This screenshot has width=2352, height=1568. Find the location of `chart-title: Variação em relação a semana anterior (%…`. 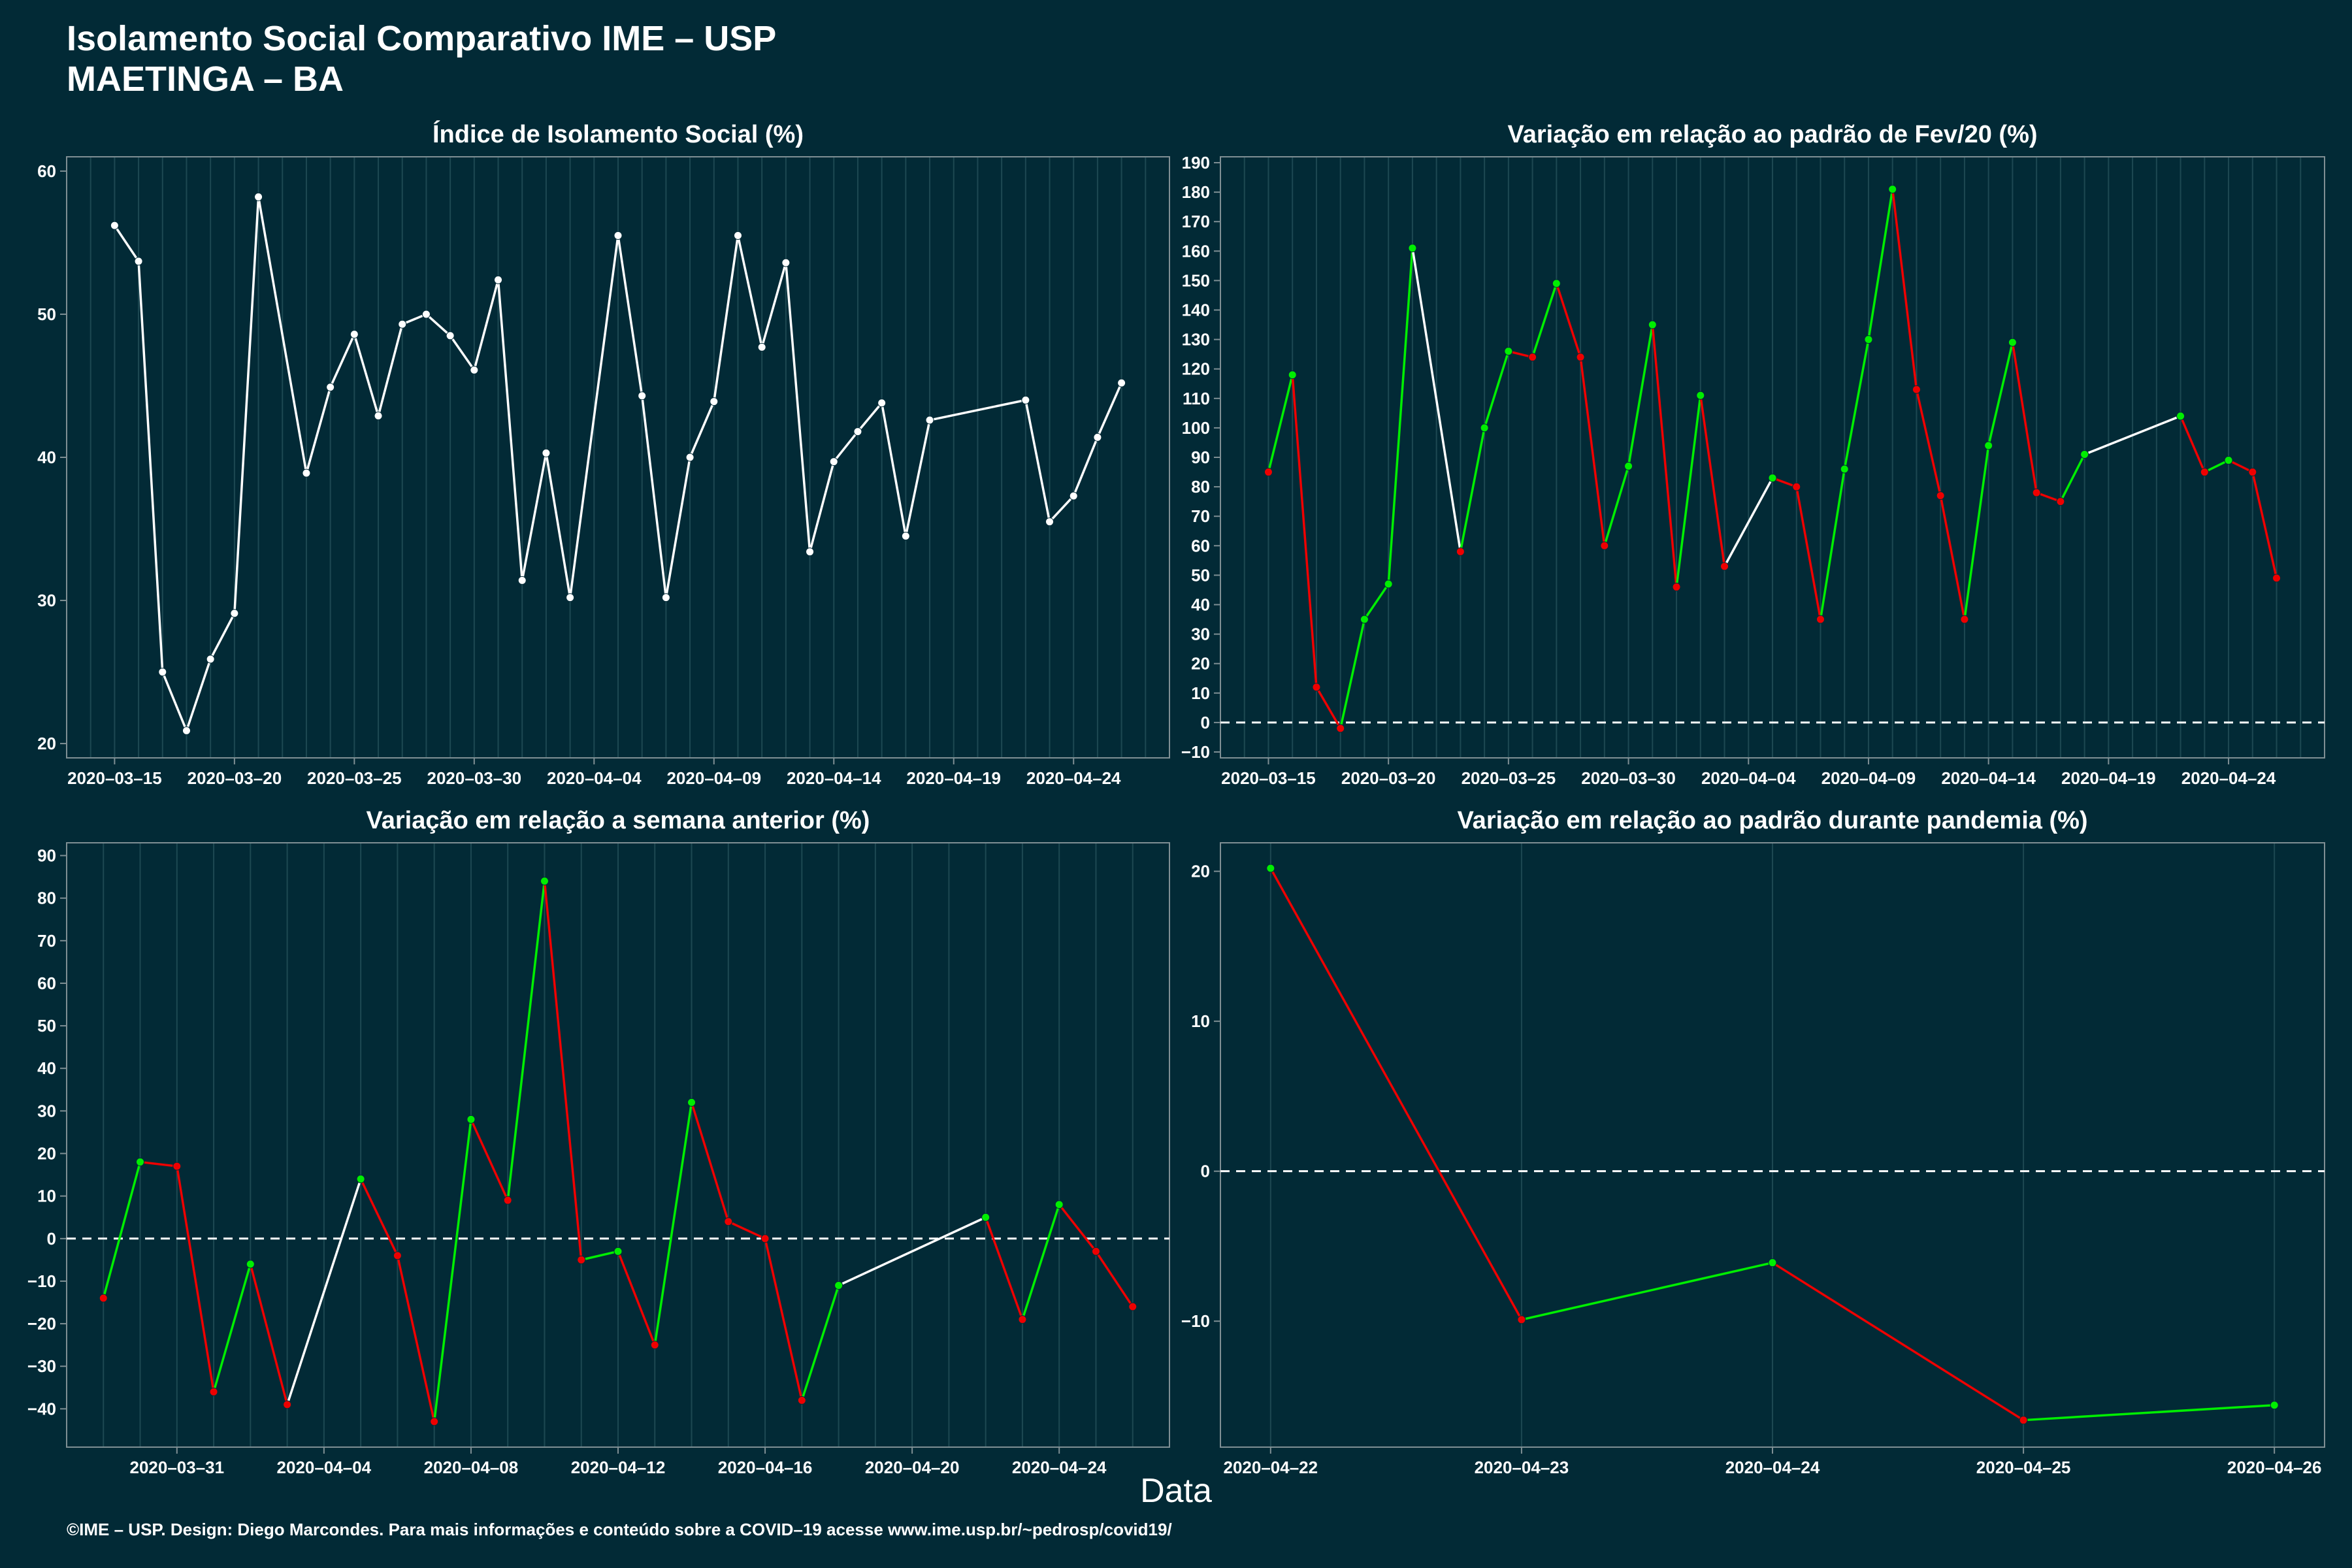

chart-title: Variação em relação a semana anterior (%… is located at coordinates (618, 820).